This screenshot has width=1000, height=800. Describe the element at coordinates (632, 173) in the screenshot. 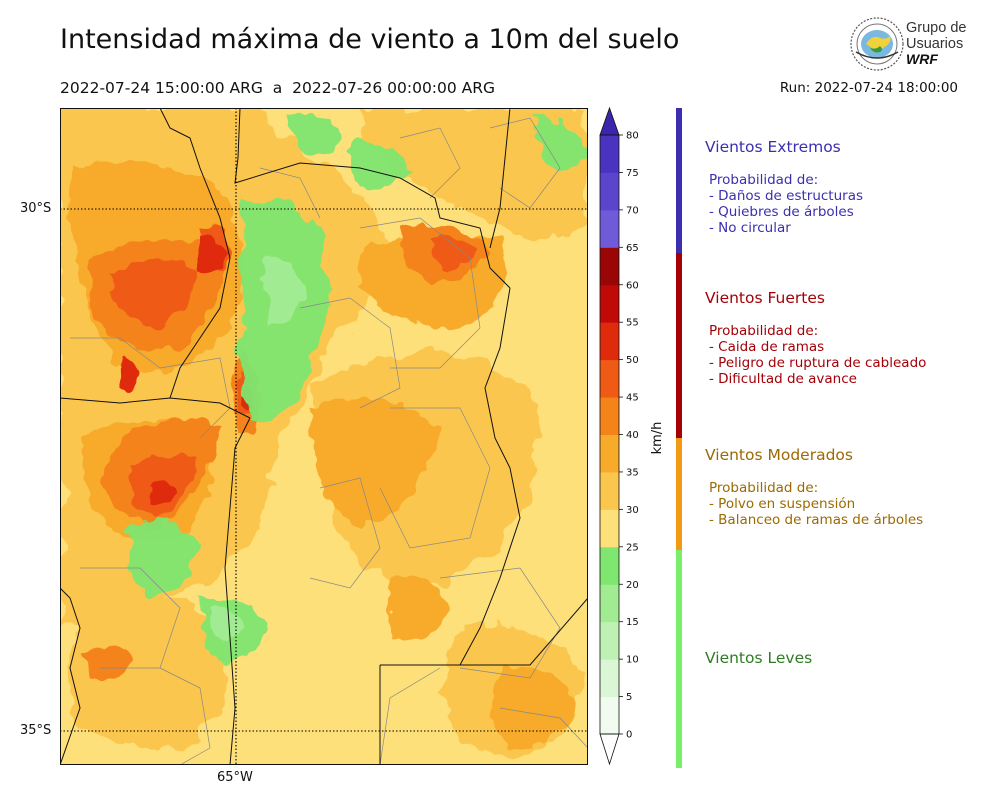

I see `colorbar-tick-label: 75` at that location.